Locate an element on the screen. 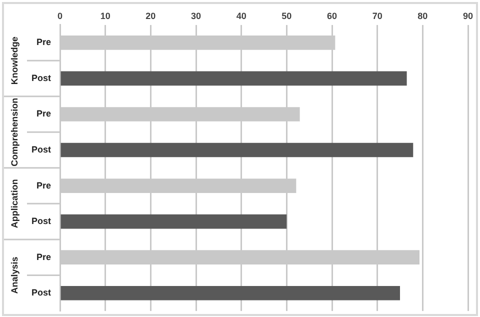  x-tick-label: 80 is located at coordinates (423, 15).